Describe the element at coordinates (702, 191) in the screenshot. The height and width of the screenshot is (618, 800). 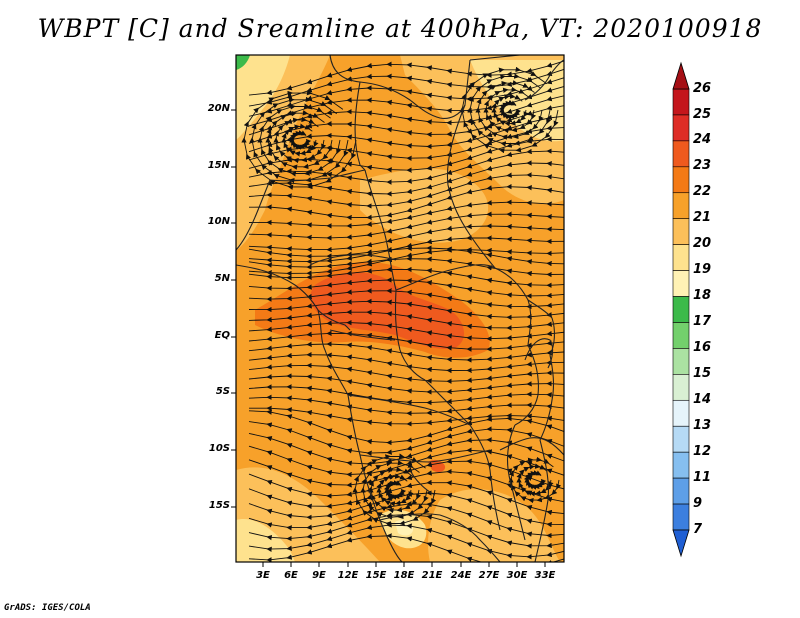
I see `colorbar-label-22: 22` at that location.